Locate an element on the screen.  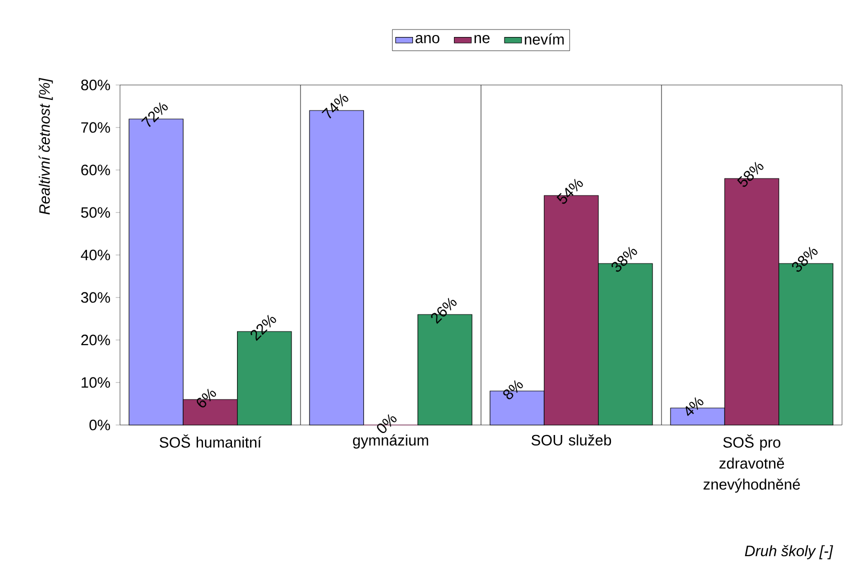
y-axis-title: Realtivní četnost [%] is located at coordinates (45, 146).